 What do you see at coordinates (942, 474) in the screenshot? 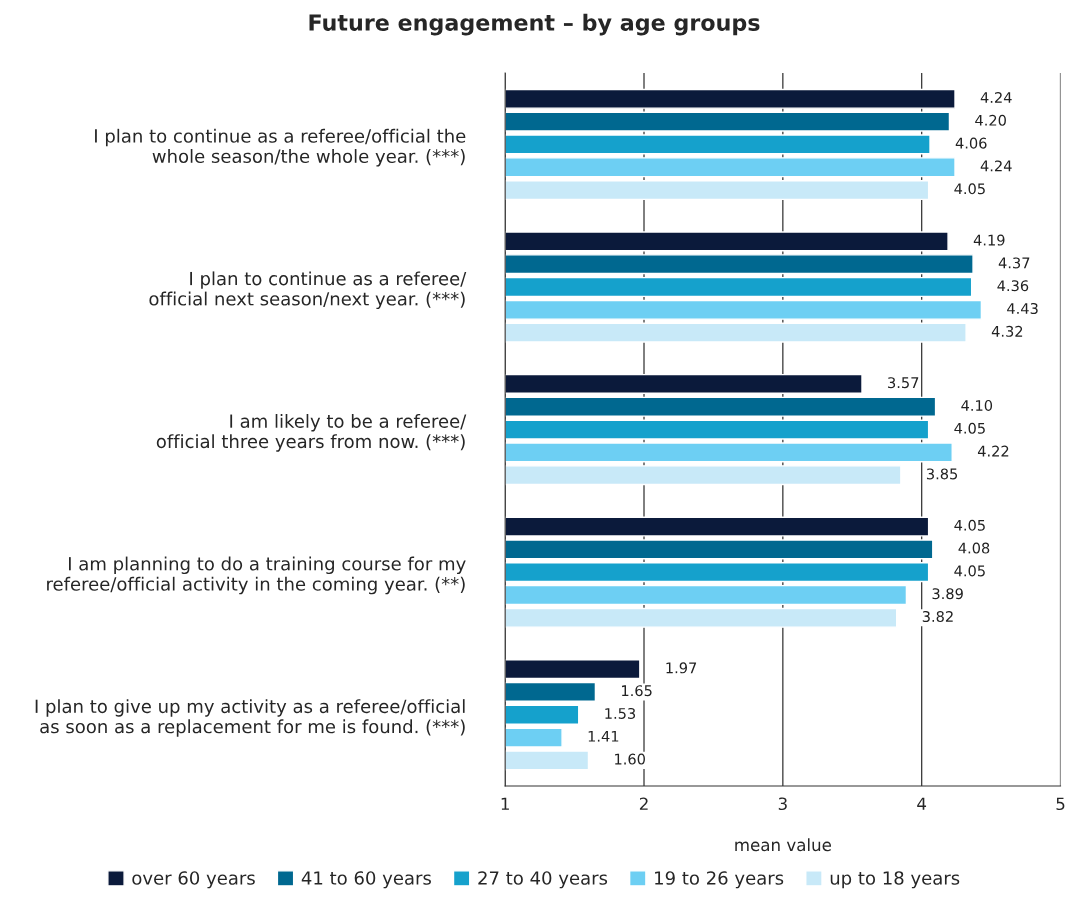
I see `data-label: 3.85` at bounding box center [942, 474].